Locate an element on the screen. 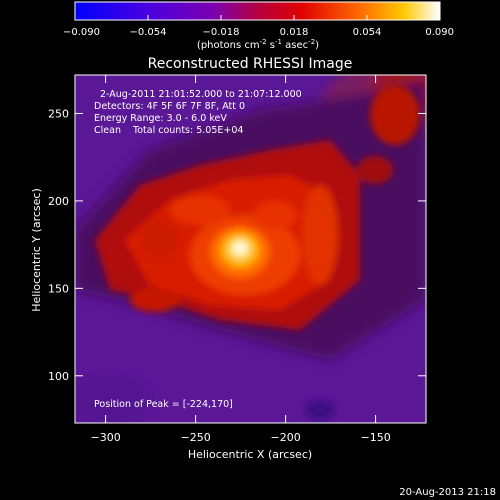 This screenshot has height=500, width=500. colorbar-ticks: −0.090 −0.054 −0.018 0.018 0.054 0.090 is located at coordinates (258, 26).